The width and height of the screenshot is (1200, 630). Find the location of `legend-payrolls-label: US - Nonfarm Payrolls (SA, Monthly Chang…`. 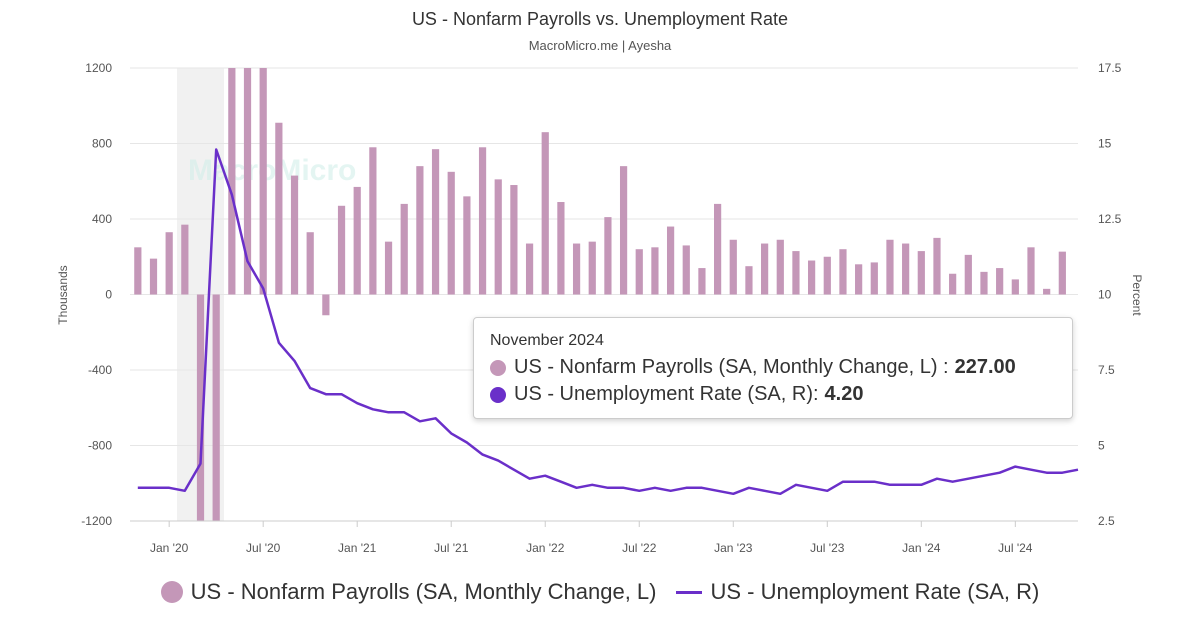

legend-payrolls-label: US - Nonfarm Payrolls (SA, Monthly Chang… is located at coordinates (423, 591).